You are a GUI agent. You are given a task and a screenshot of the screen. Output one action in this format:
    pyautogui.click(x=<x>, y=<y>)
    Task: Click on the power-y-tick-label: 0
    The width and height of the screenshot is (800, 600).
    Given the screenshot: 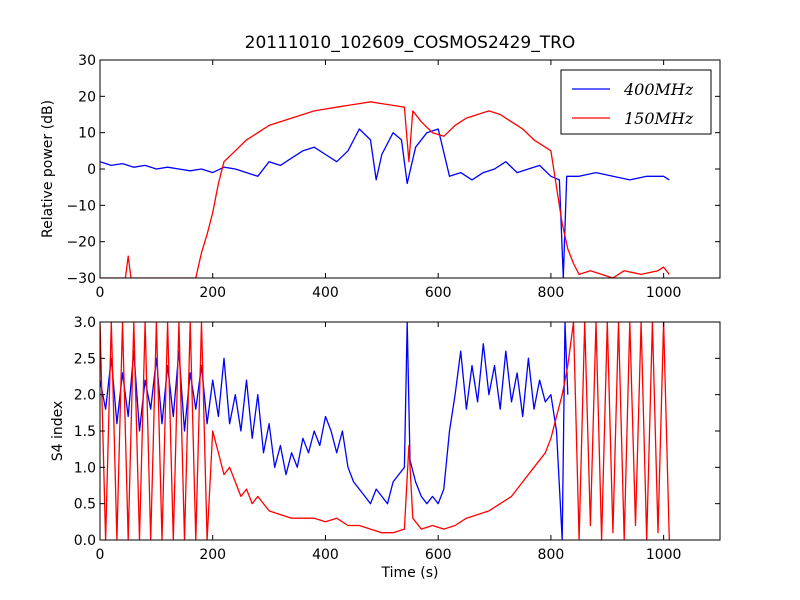 What is the action you would take?
    pyautogui.click(x=91, y=170)
    